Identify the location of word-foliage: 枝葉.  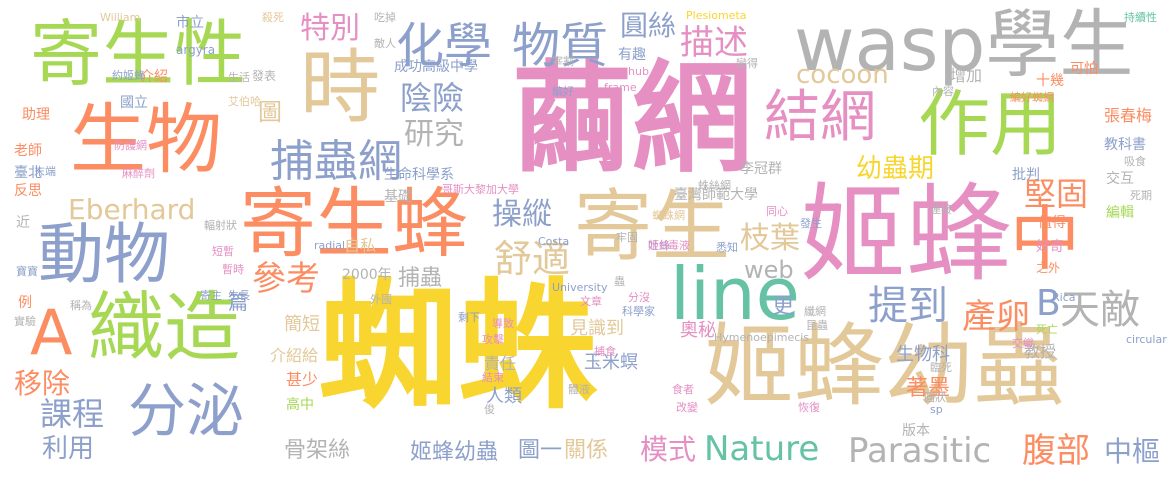
(770, 238).